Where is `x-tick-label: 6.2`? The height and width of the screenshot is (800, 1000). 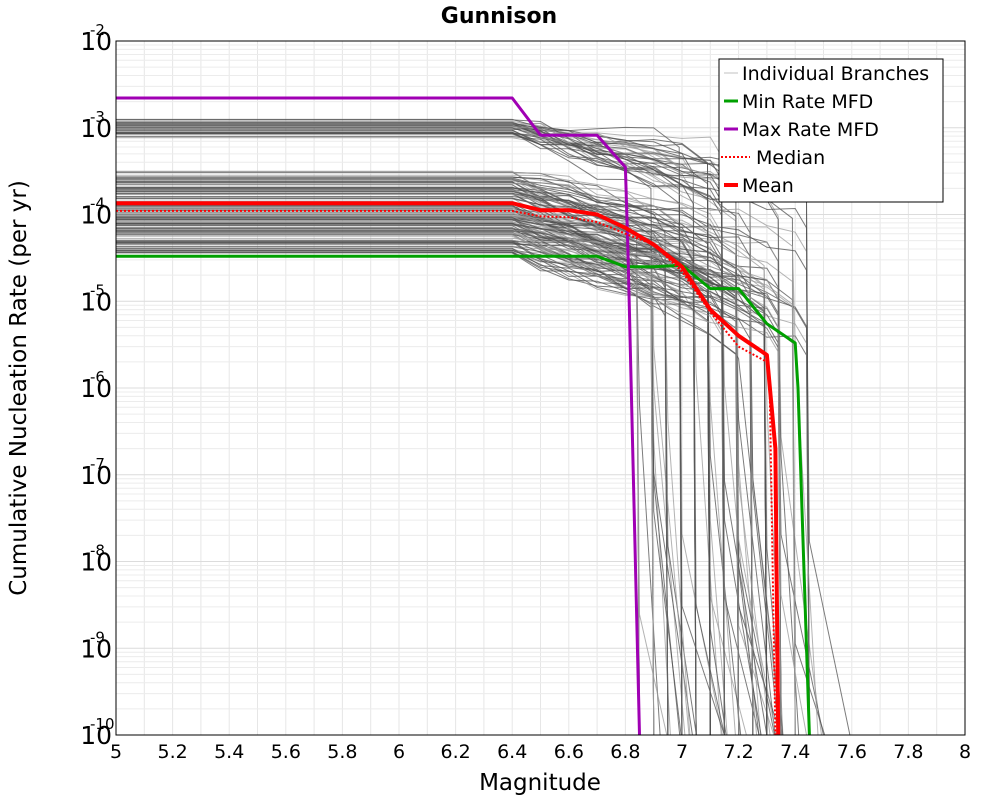 x-tick-label: 6.2 is located at coordinates (455, 752).